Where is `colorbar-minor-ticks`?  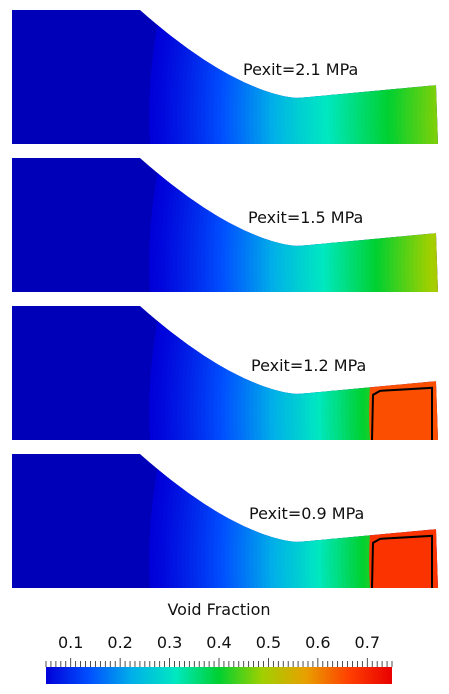 colorbar-minor-ticks is located at coordinates (219, 662).